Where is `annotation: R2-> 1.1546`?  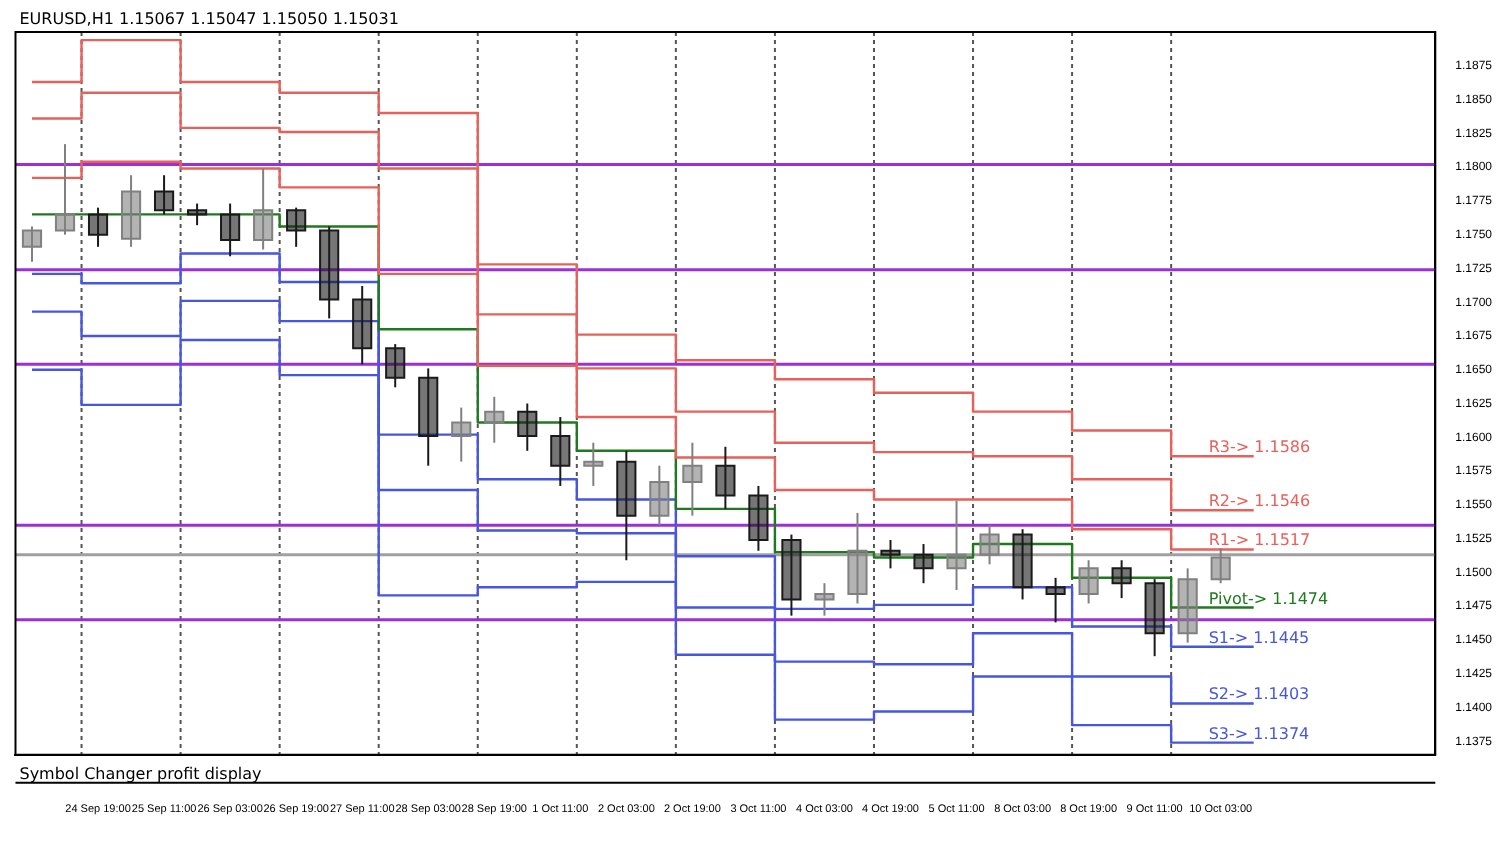 annotation: R2-> 1.1546 is located at coordinates (1259, 501).